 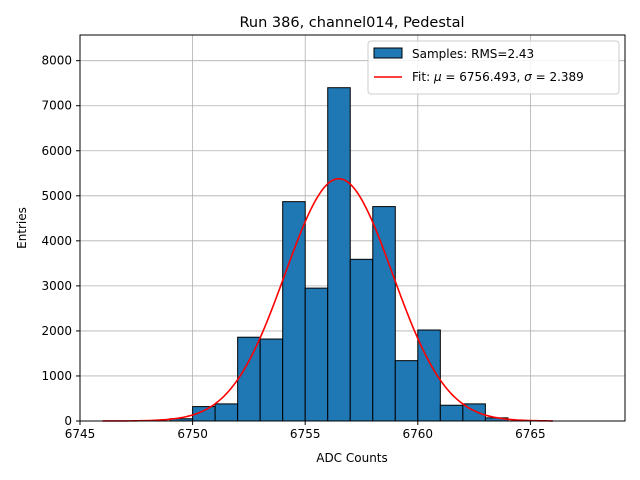 What do you see at coordinates (528, 77) in the screenshot?
I see `legend-fit-sigma-symbol: σ` at bounding box center [528, 77].